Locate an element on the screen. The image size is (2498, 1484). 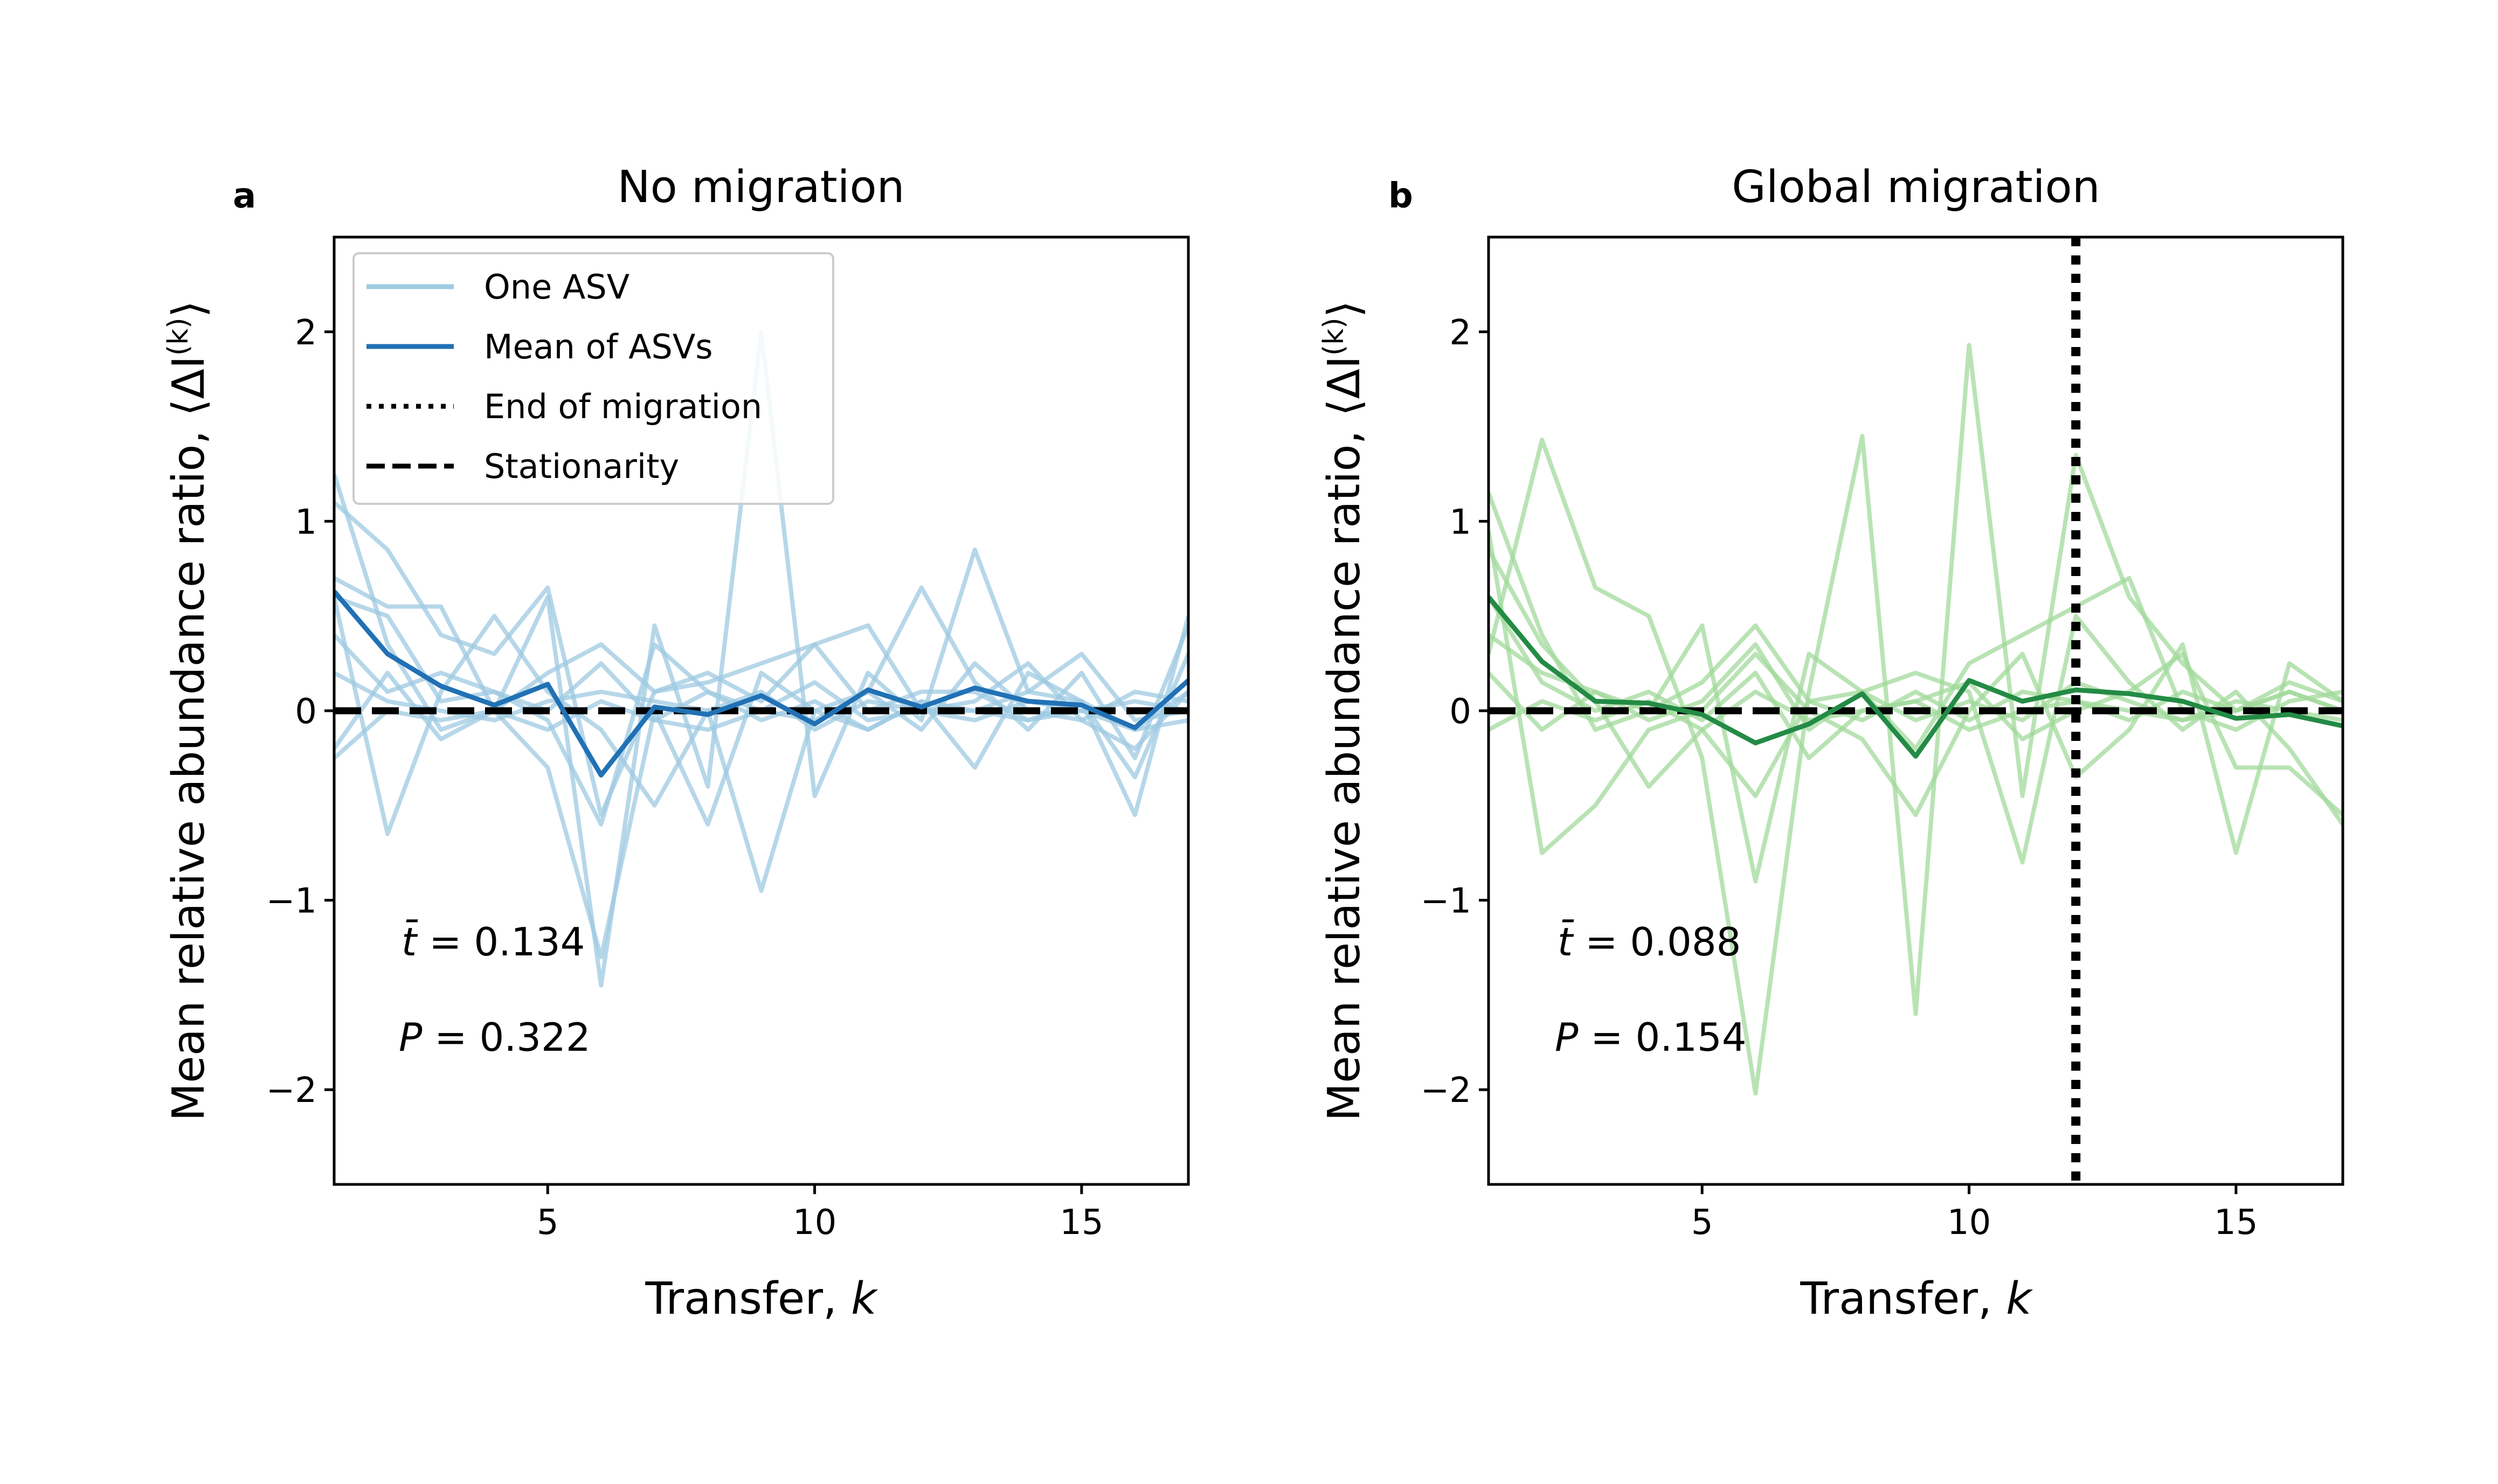
legend-box is located at coordinates (593, 378).